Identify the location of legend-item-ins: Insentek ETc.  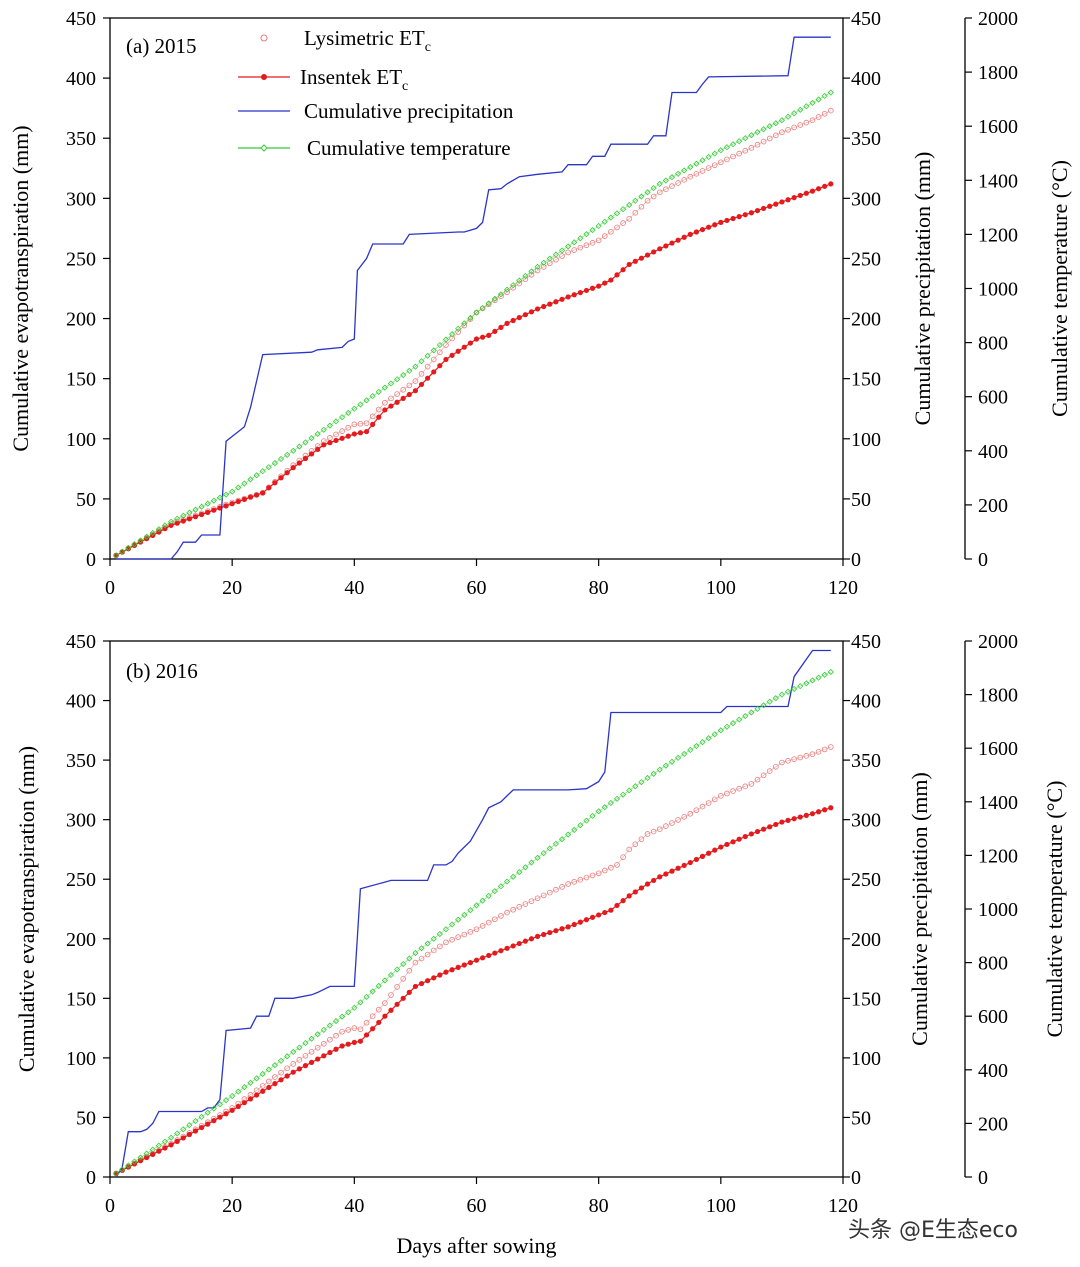
(323, 79).